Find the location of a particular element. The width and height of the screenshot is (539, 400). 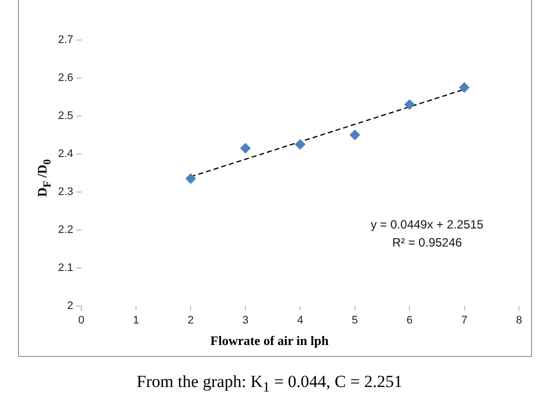

x-tick-label: 2 is located at coordinates (191, 320).